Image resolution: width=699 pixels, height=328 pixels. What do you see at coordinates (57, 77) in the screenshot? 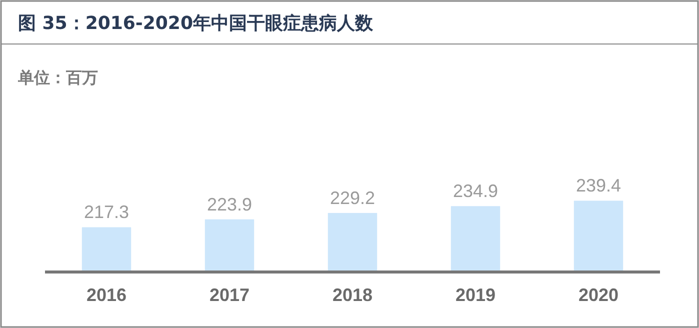
I see `chart-subtitle: 单位：百万` at bounding box center [57, 77].